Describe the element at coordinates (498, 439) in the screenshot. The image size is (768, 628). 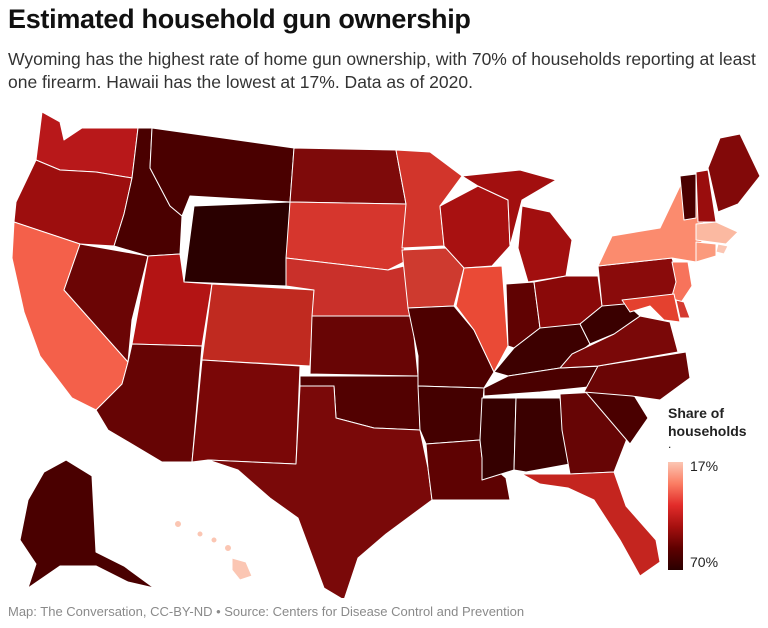
I see `state-MS` at that location.